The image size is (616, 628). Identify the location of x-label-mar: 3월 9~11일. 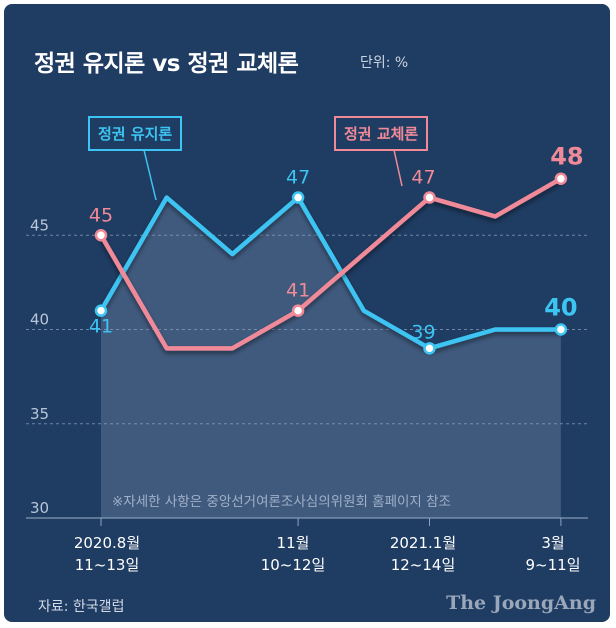
(553, 554).